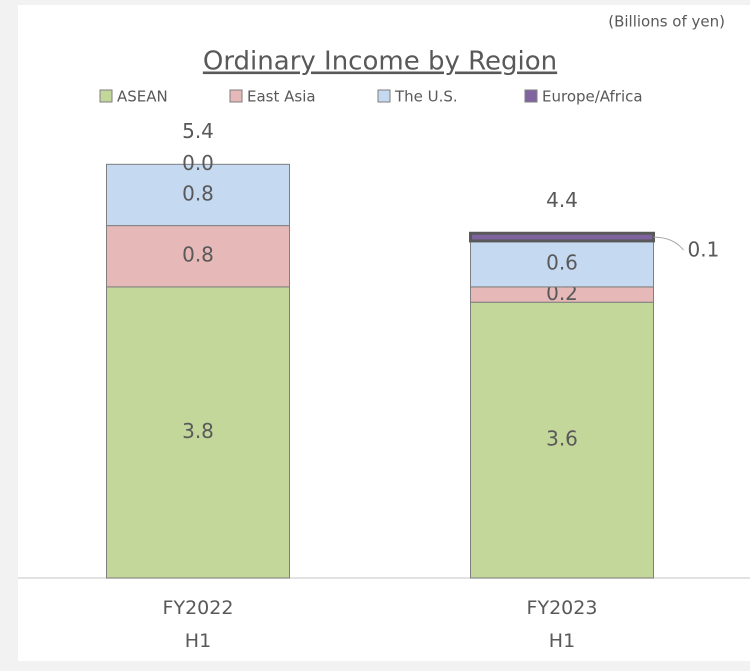 Image resolution: width=750 pixels, height=671 pixels. Describe the element at coordinates (198, 163) in the screenshot. I see `value-label: 0.0` at that location.